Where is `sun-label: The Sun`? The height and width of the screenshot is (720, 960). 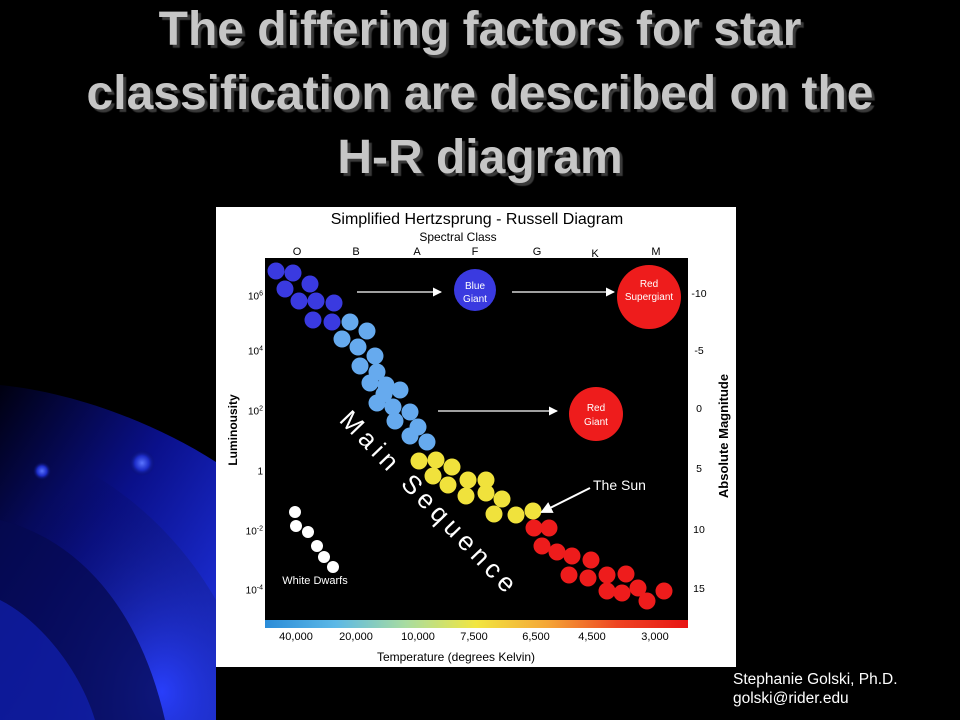
sun-label: The Sun is located at coordinates (619, 485).